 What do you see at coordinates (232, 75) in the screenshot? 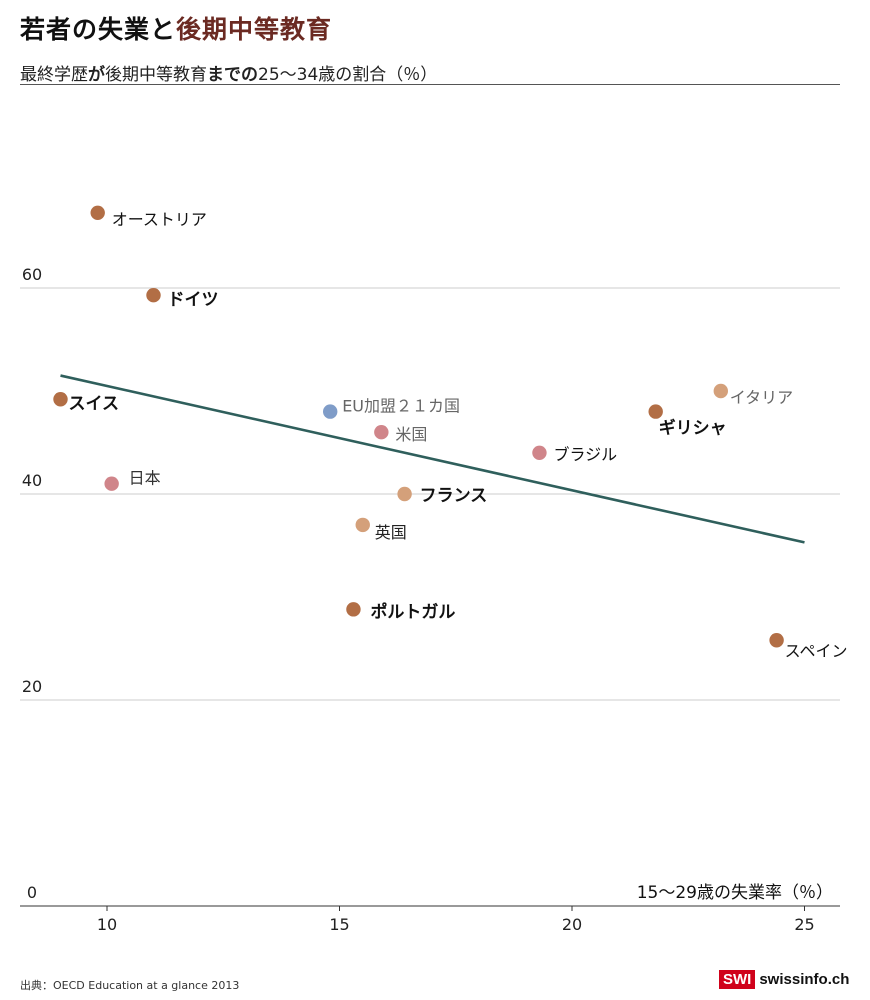
I see `subtitle-part-4: までの` at bounding box center [232, 75].